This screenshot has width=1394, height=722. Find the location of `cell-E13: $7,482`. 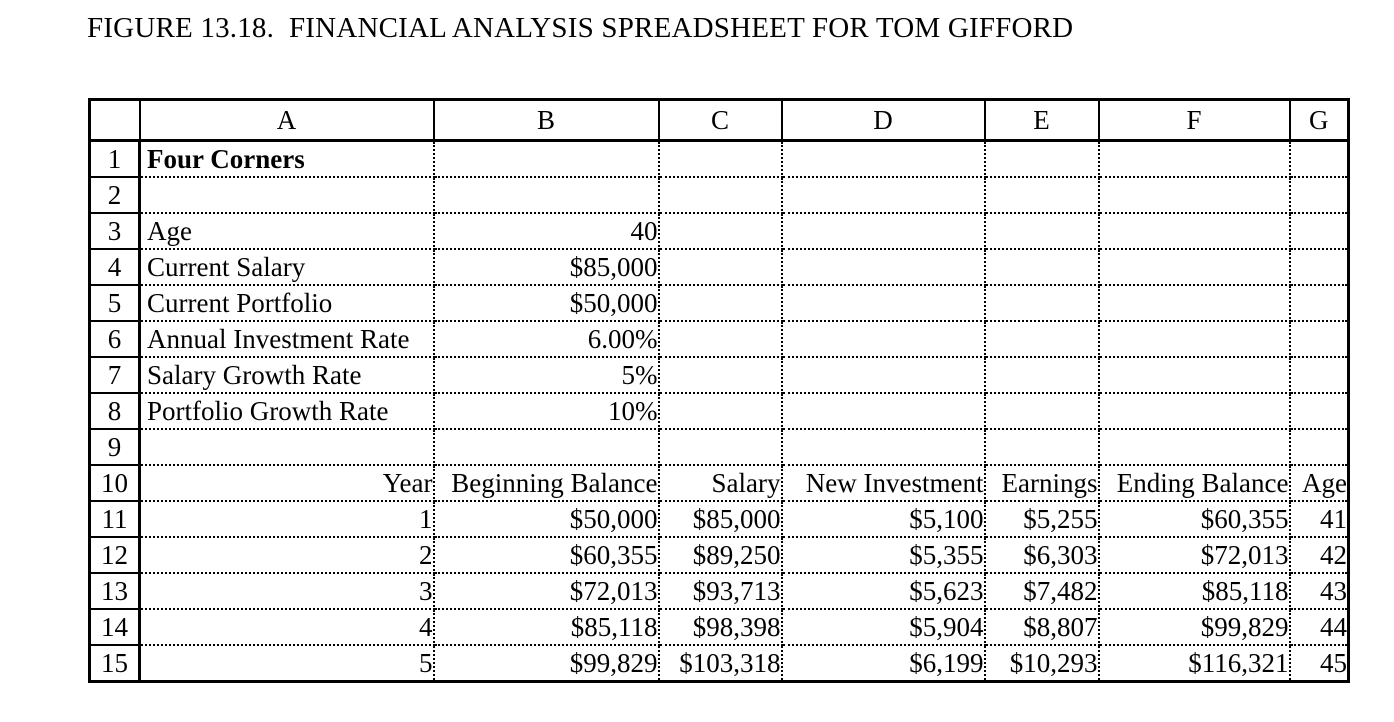

cell-E13: $7,482 is located at coordinates (1041, 591).